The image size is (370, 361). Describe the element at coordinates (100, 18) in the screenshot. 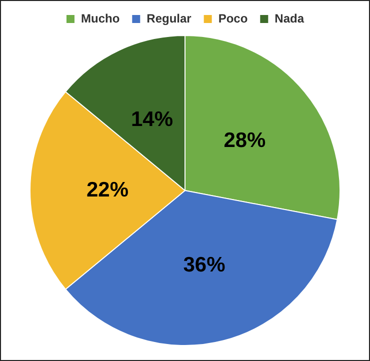

I see `legend-label: Mucho` at that location.